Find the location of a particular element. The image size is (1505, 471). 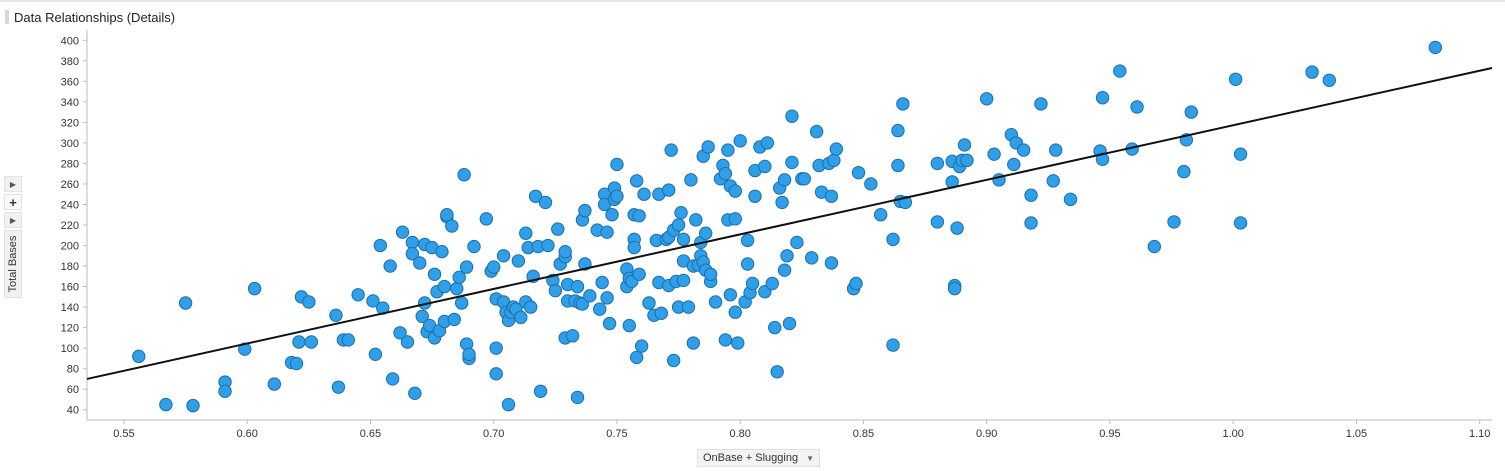

expand-arrow-button: ▶ is located at coordinates (13, 184).